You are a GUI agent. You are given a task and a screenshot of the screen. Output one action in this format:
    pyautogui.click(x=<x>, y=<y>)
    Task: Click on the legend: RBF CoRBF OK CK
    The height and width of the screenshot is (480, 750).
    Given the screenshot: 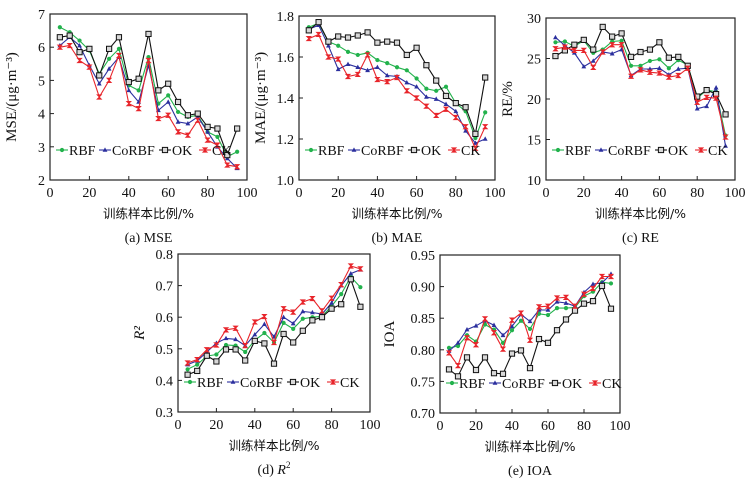 What is the action you would take?
    pyautogui.click(x=533, y=384)
    